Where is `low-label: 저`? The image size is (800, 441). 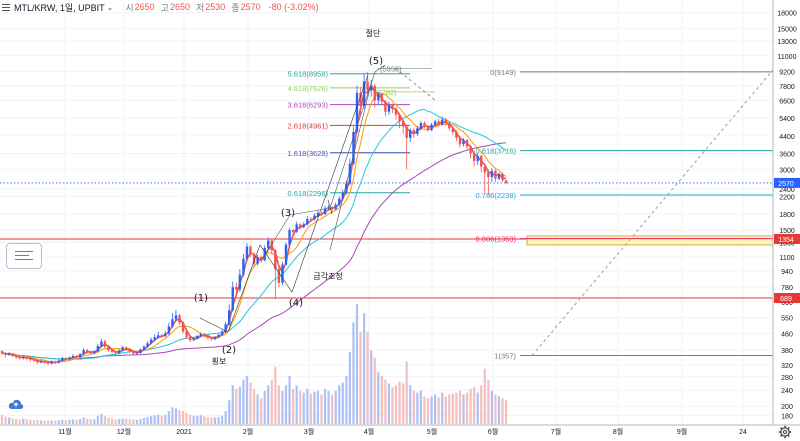 low-label: 저 is located at coordinates (200, 7).